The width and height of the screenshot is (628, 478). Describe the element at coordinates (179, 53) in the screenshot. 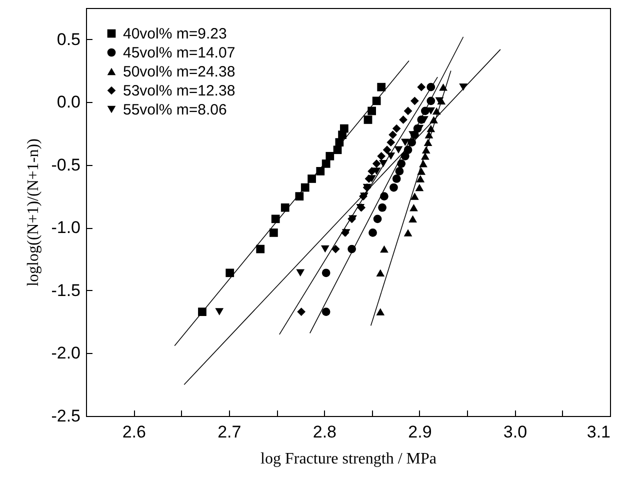

I see `legend-label: 45vol% m=14.07` at that location.